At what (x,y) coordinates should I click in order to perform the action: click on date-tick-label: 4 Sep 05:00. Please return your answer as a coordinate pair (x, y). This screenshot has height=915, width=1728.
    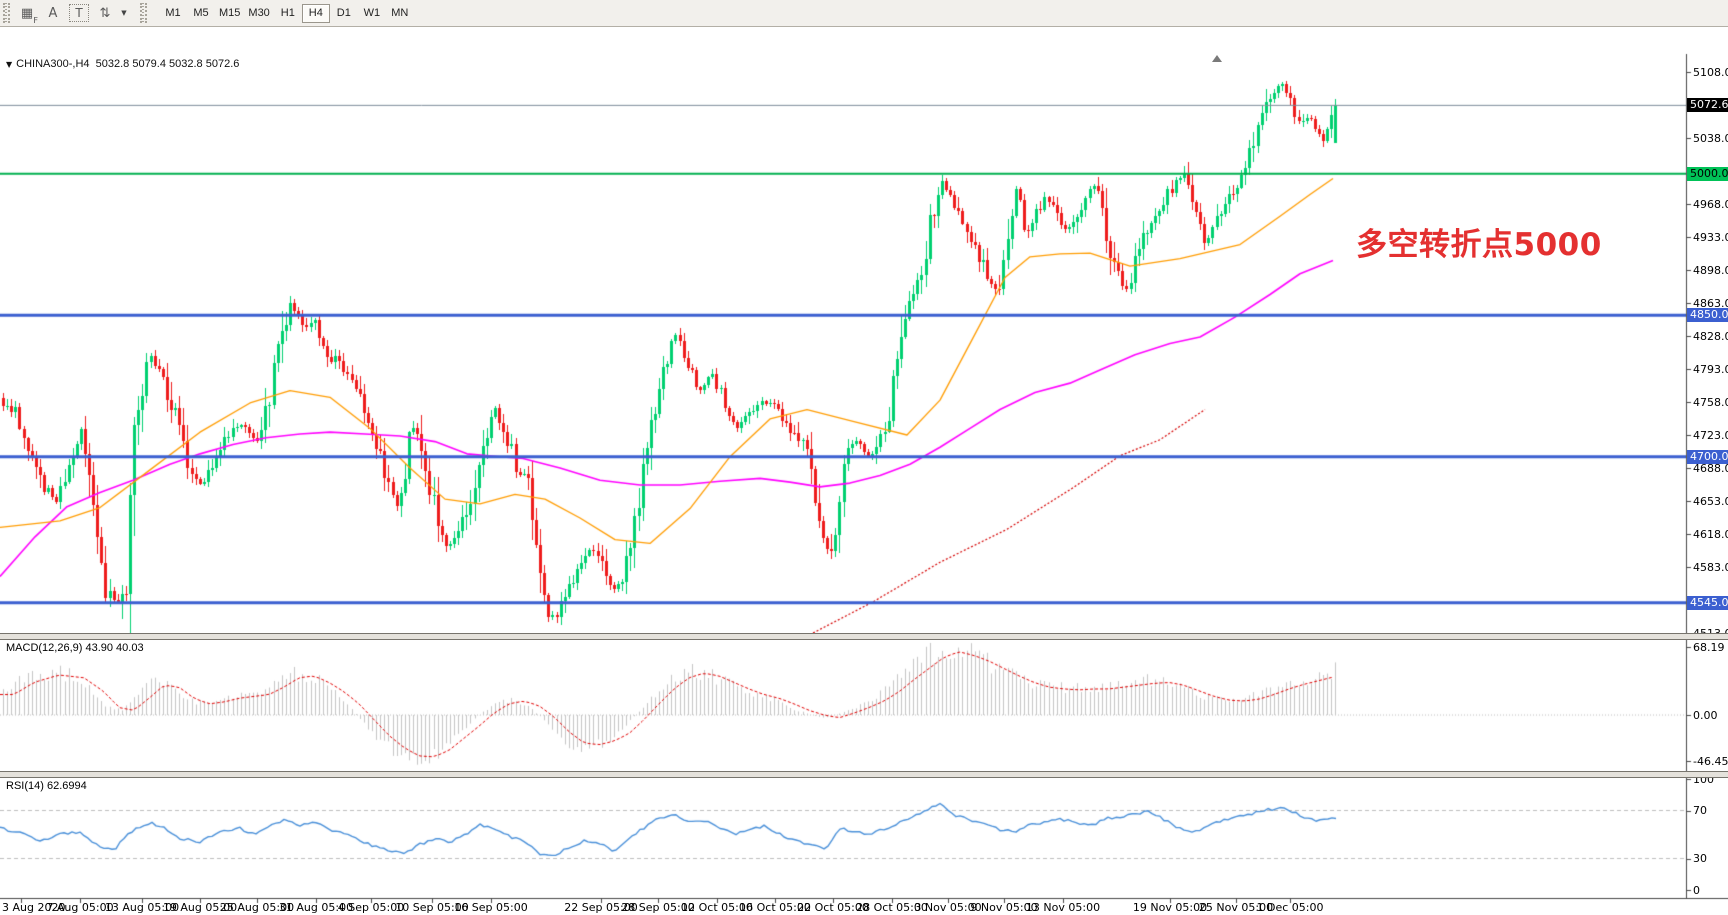
    Looking at the image, I should click on (371, 907).